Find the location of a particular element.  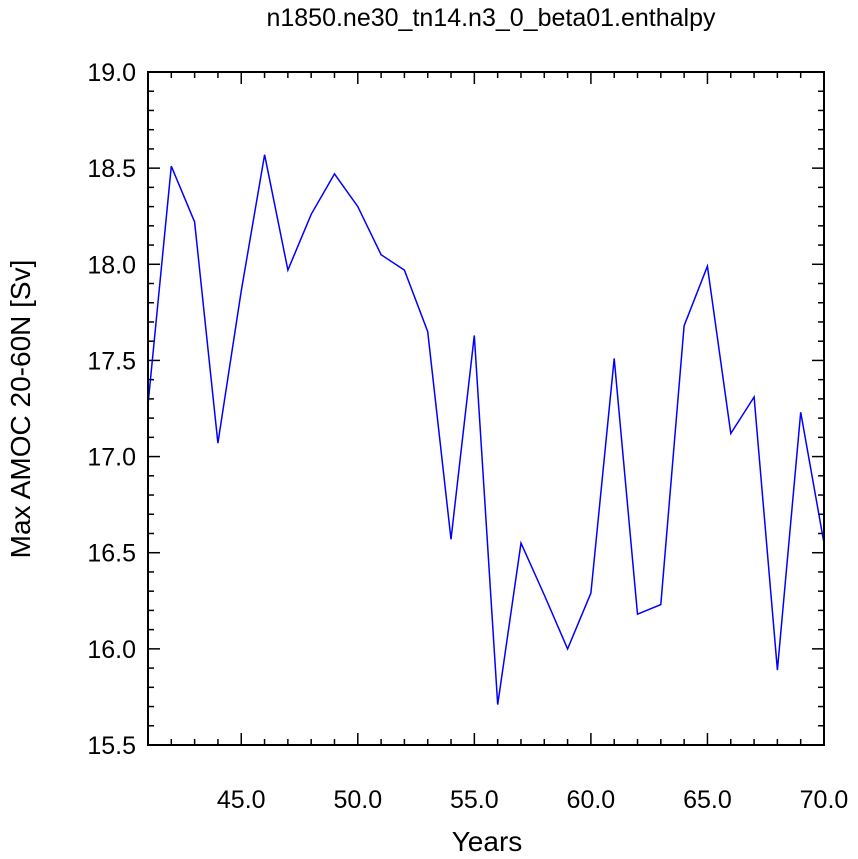

x-axis-label: Years is located at coordinates (487, 841).